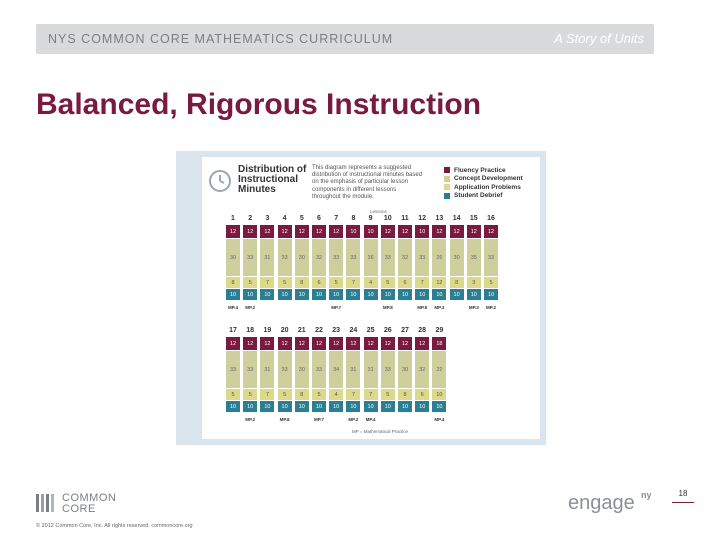 The image size is (720, 540). What do you see at coordinates (319, 330) in the screenshot?
I see `lesson-number: 22` at bounding box center [319, 330].